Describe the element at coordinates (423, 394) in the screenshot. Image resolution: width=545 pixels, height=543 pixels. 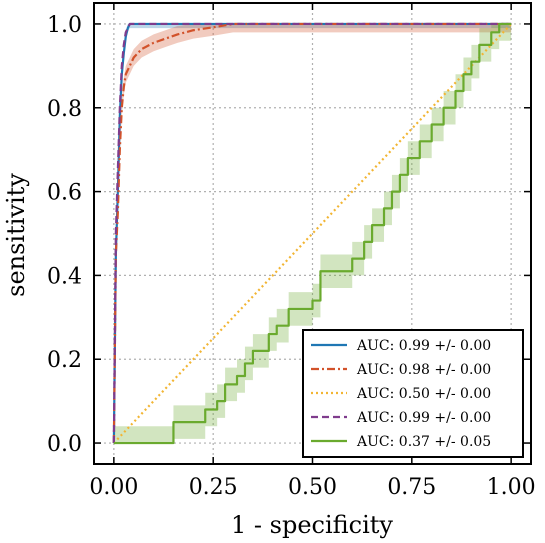
I see `legend-label: AUC: 0.50 +/- 0.00` at that location.